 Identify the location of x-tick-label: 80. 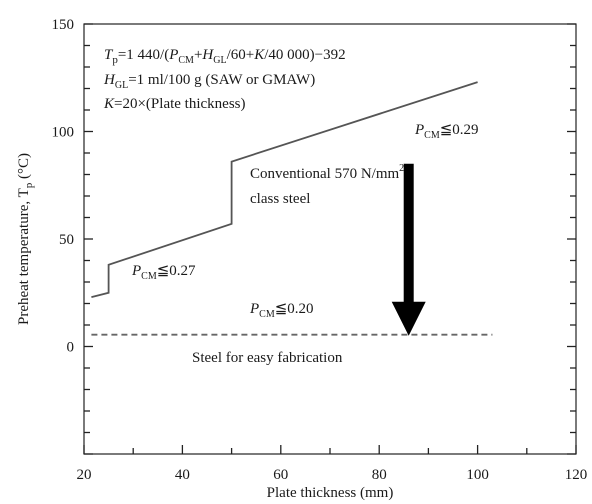
(379, 475).